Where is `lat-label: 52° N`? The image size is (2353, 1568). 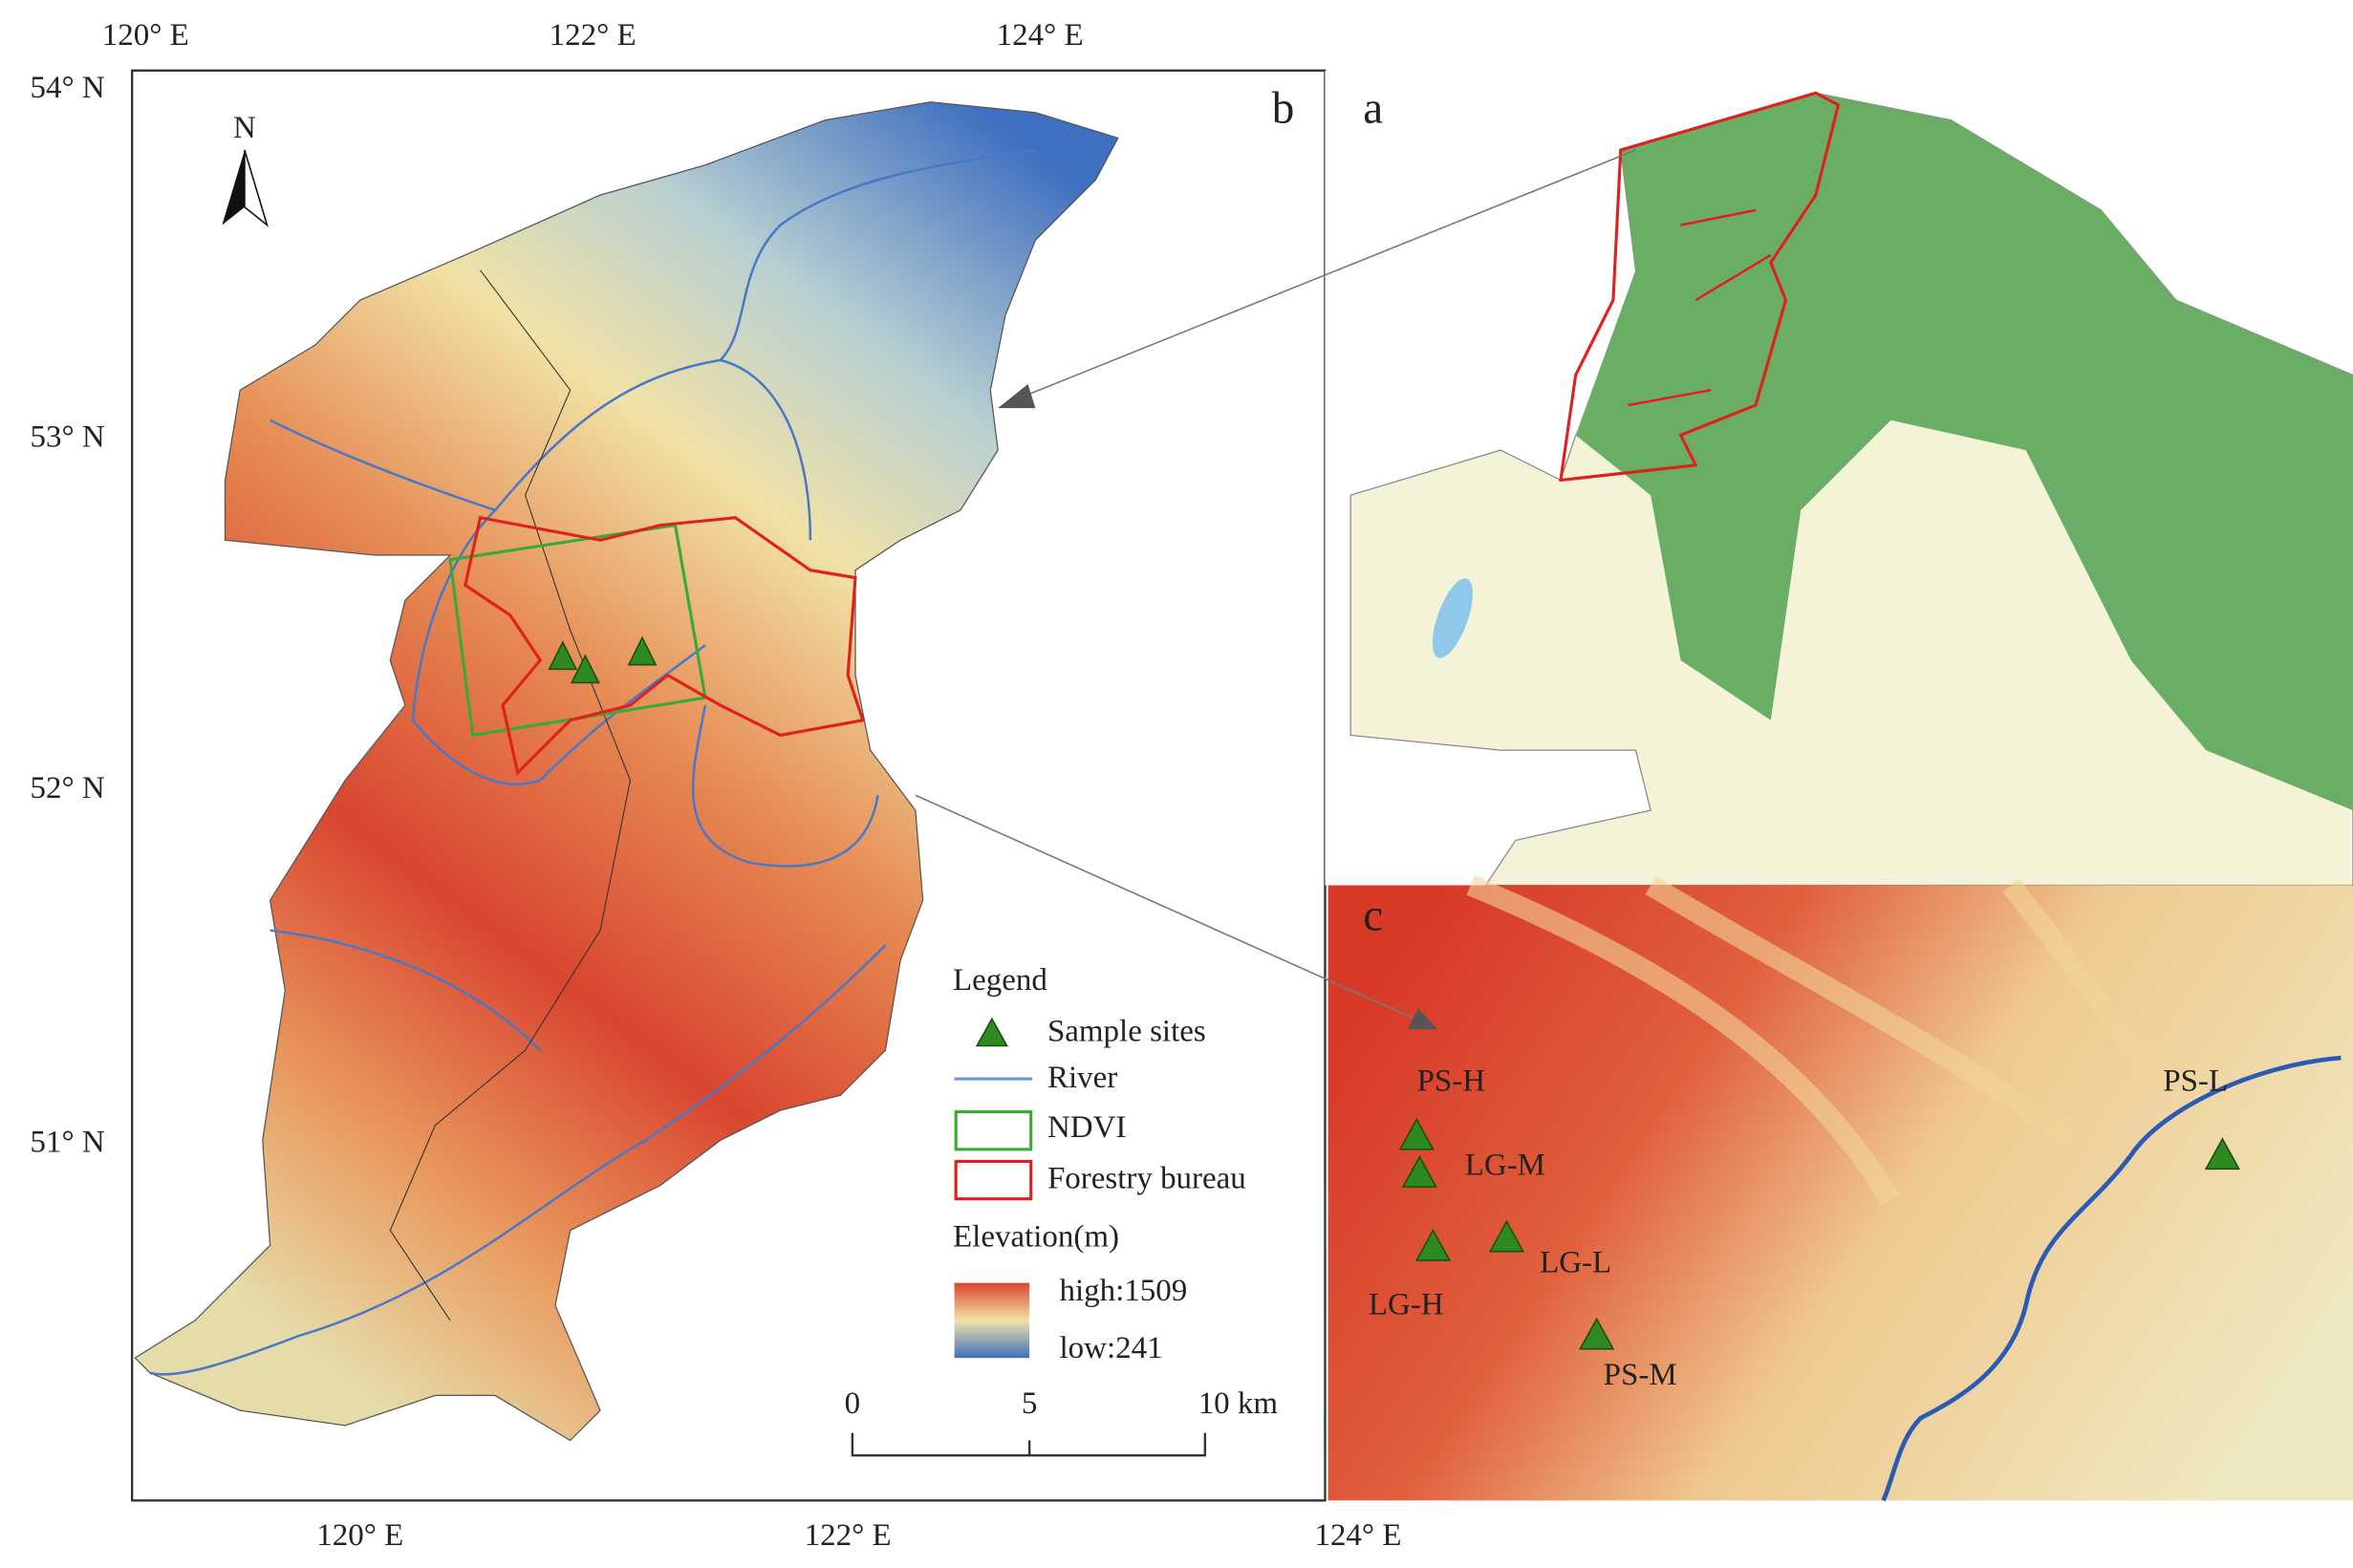 lat-label: 52° N is located at coordinates (68, 788).